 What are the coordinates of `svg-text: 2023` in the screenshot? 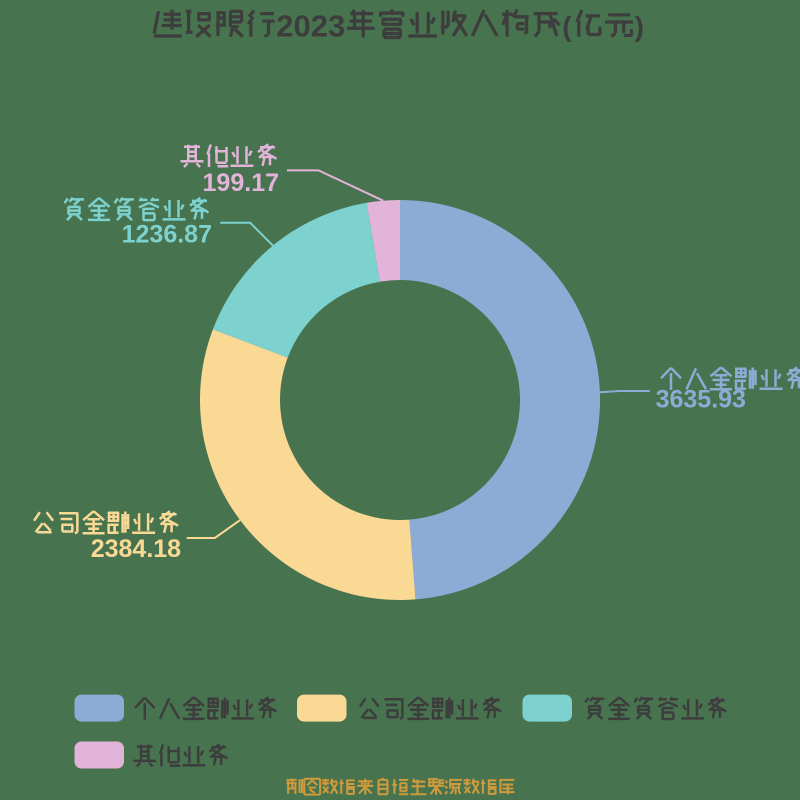 It's located at (310, 26).